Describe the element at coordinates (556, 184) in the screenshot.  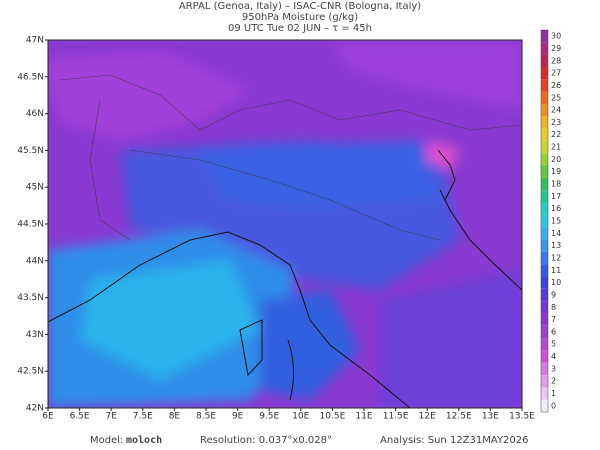
I see `colorbar-label: 18` at that location.